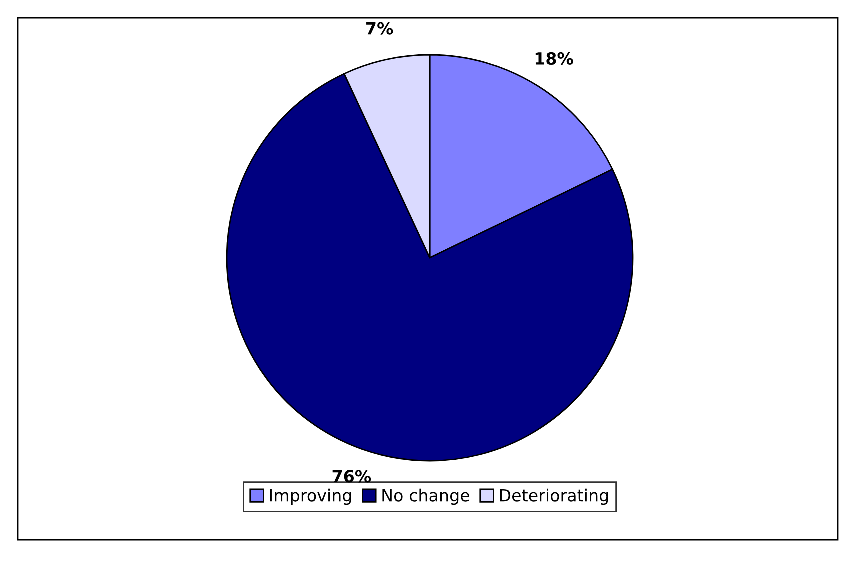 The width and height of the screenshot is (846, 565). Describe the element at coordinates (311, 497) in the screenshot. I see `legend-label: Improving` at that location.